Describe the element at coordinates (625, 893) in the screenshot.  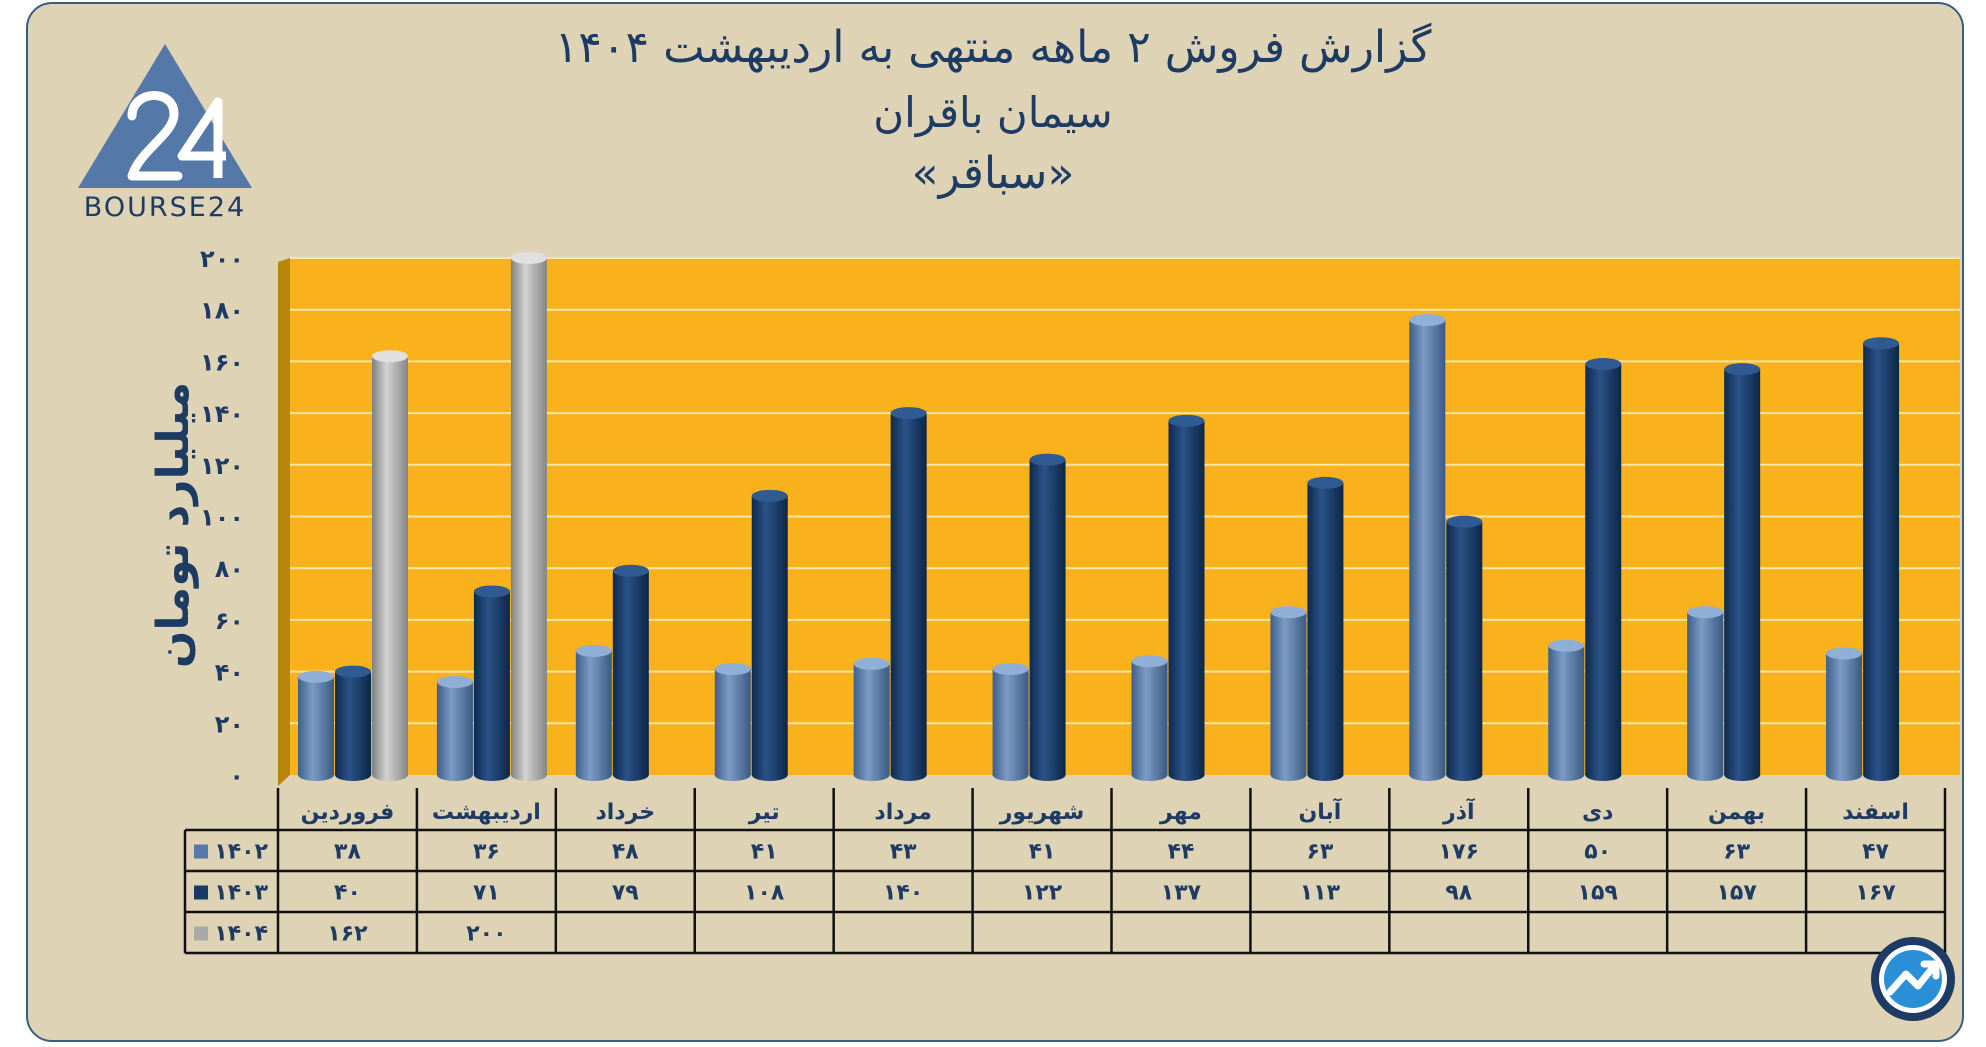
I see `data-label: ۷۹` at that location.